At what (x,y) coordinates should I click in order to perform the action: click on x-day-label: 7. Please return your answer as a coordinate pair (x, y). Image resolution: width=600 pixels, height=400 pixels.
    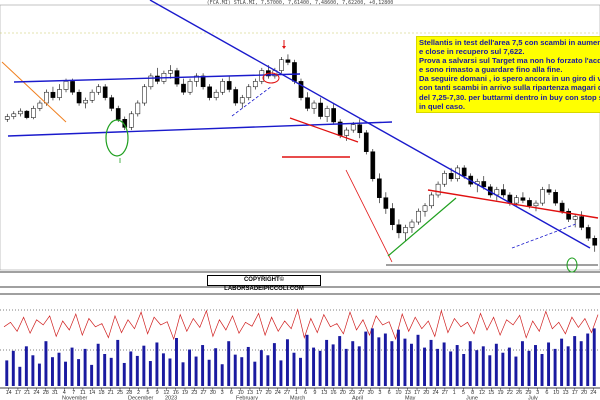
    Looking at the image, I should click on (73, 393).